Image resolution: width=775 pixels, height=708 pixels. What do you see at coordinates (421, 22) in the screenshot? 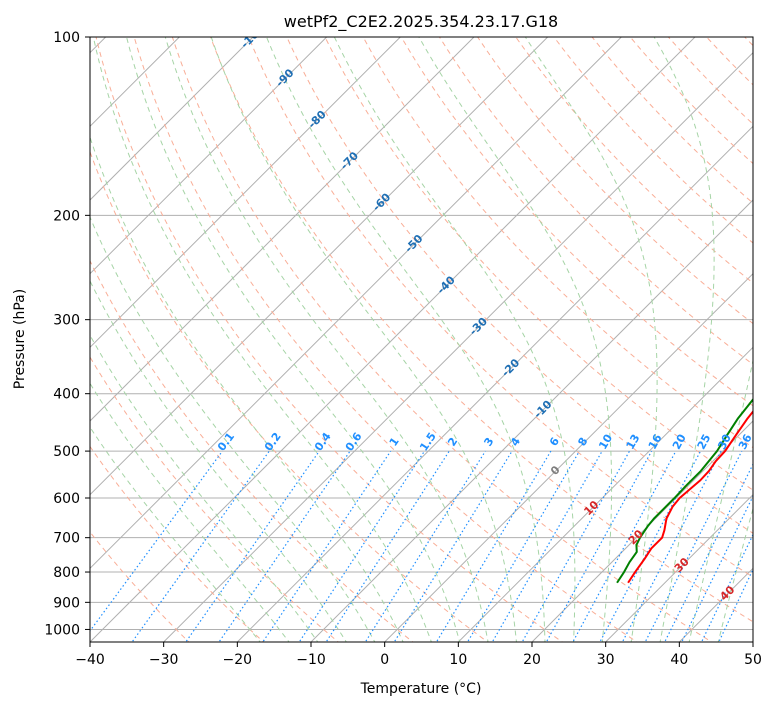
I see `chart-title: wetPf2_C2E2.2025.354.23.17.G18` at bounding box center [421, 22].